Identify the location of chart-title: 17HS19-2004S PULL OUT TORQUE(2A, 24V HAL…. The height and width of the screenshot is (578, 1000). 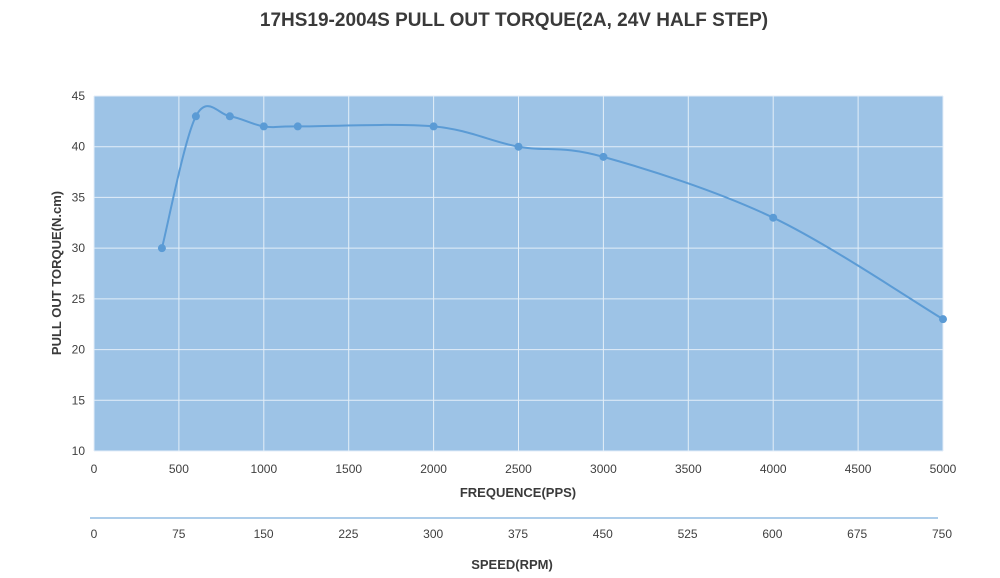
(514, 20).